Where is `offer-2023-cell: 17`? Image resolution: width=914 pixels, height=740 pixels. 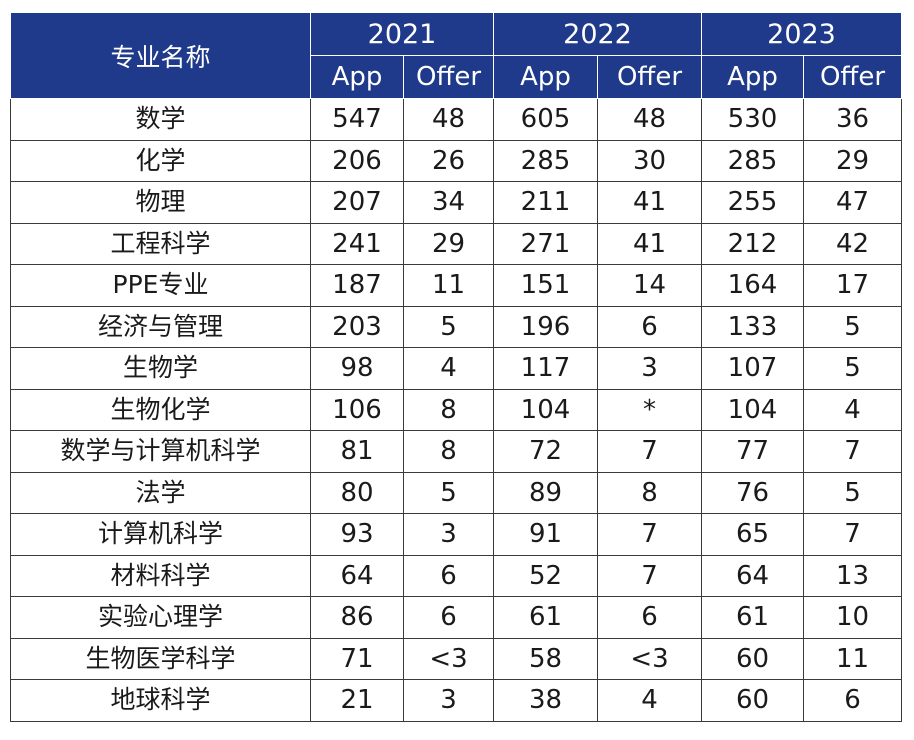 offer-2023-cell: 17 is located at coordinates (852, 285).